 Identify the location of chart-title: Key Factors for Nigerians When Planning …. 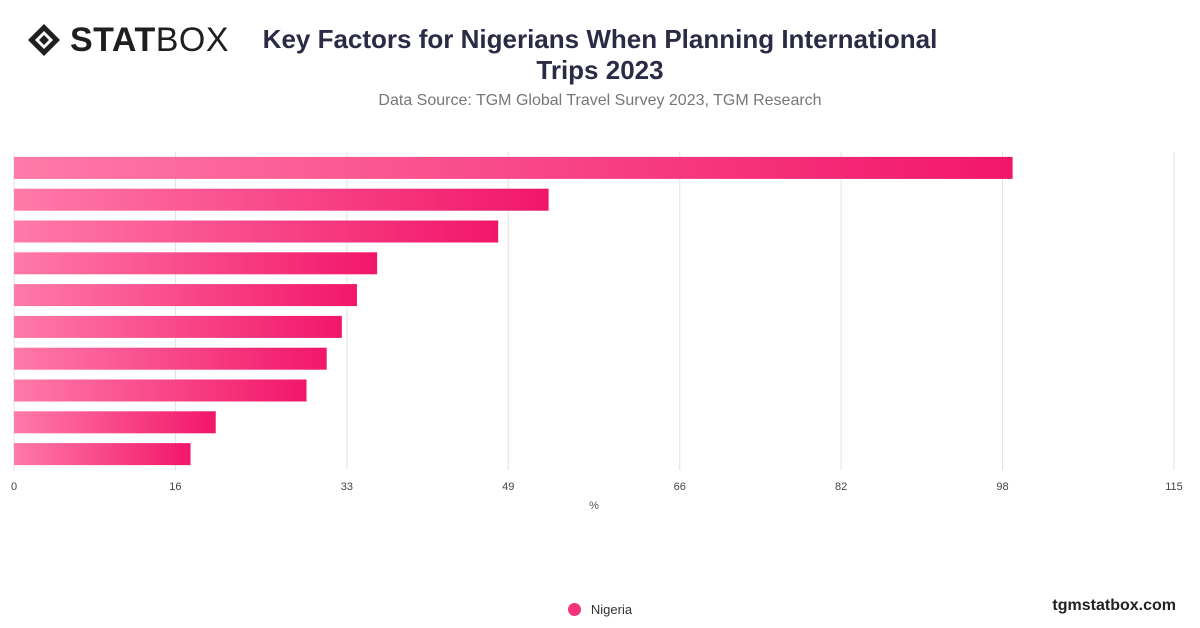
(600, 54).